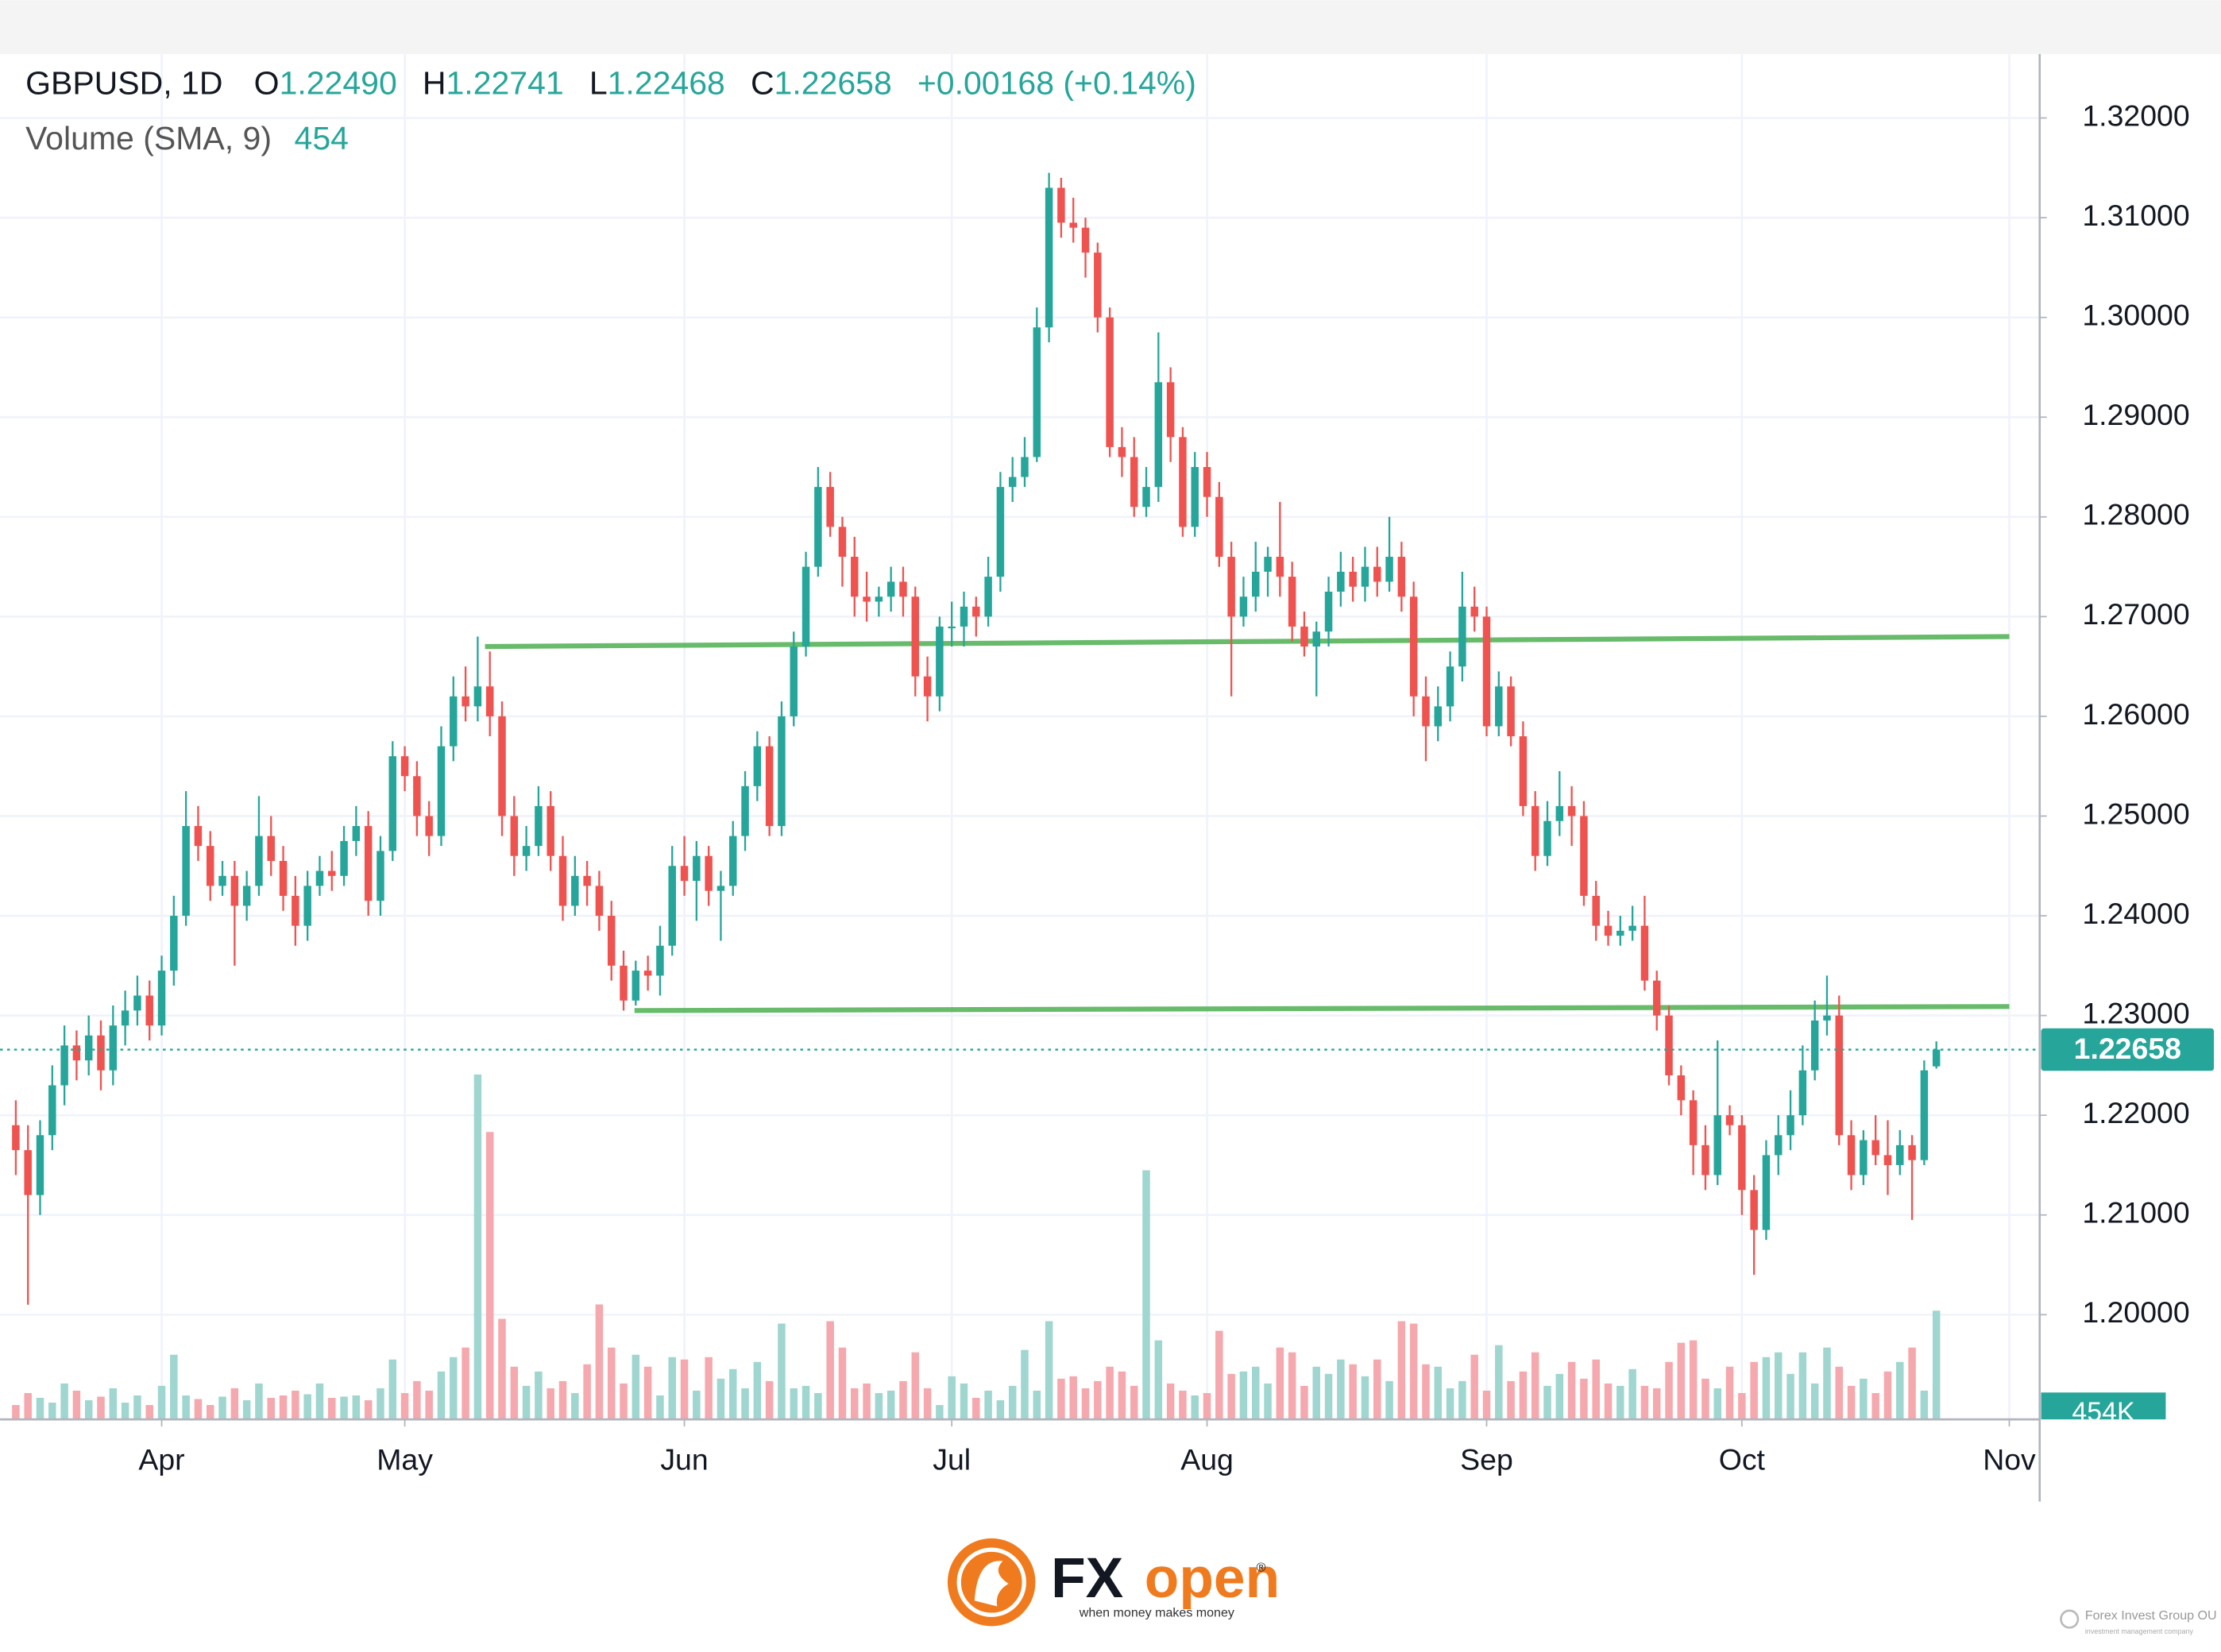 This screenshot has width=2221, height=1652. I want to click on company-icon, so click(2070, 1619).